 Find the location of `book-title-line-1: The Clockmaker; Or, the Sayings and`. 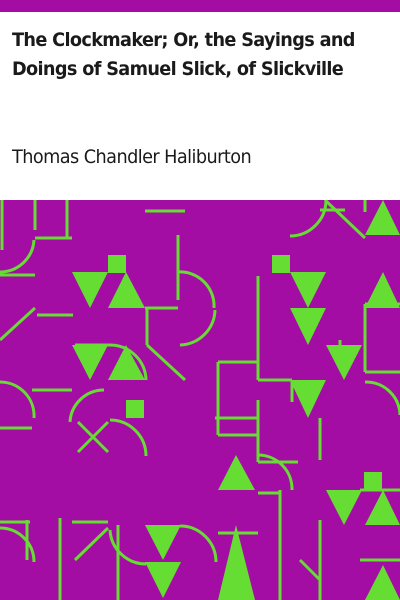

book-title-line-1: The Clockmaker; Or, the Sayings and is located at coordinates (183, 40).